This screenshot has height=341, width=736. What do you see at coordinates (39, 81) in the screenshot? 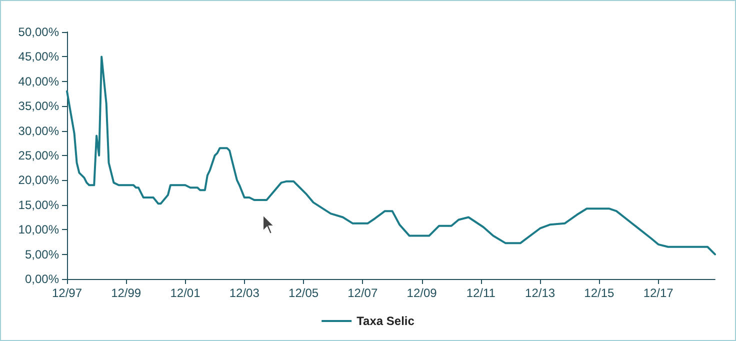
I see `y-tick-label: 40,00%` at bounding box center [39, 81].